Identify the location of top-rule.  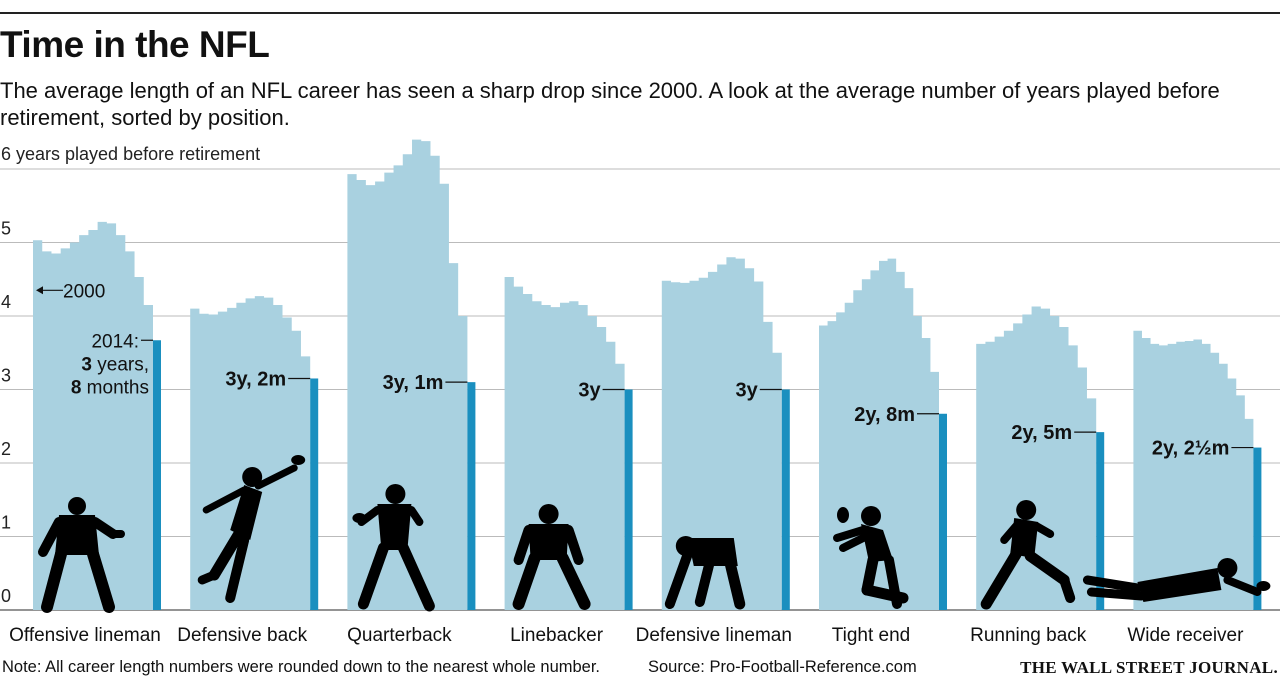
(640, 13).